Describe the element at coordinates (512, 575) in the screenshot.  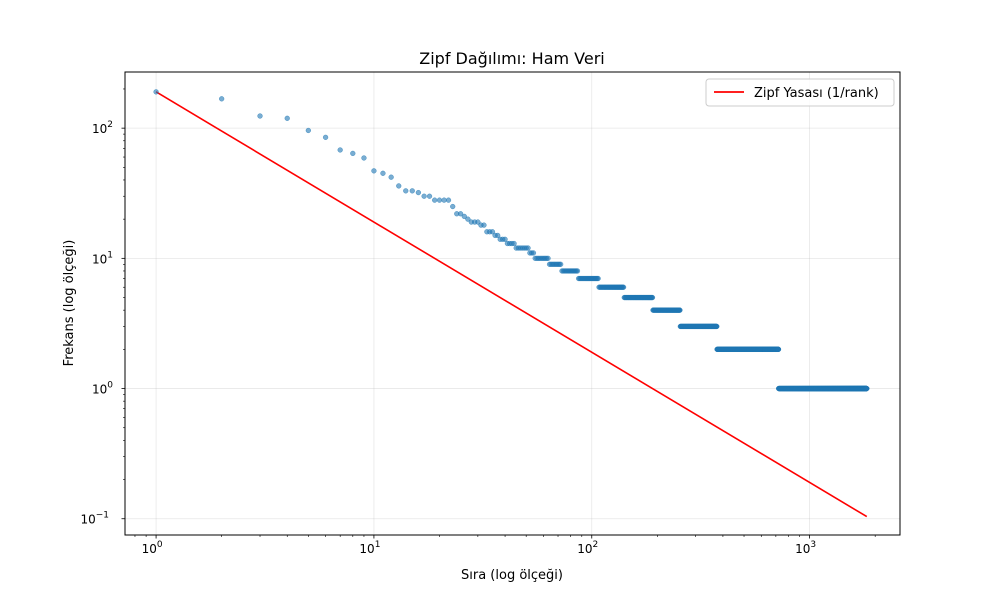
I see `x-axis-label: Sıra (log ölçeği)` at that location.